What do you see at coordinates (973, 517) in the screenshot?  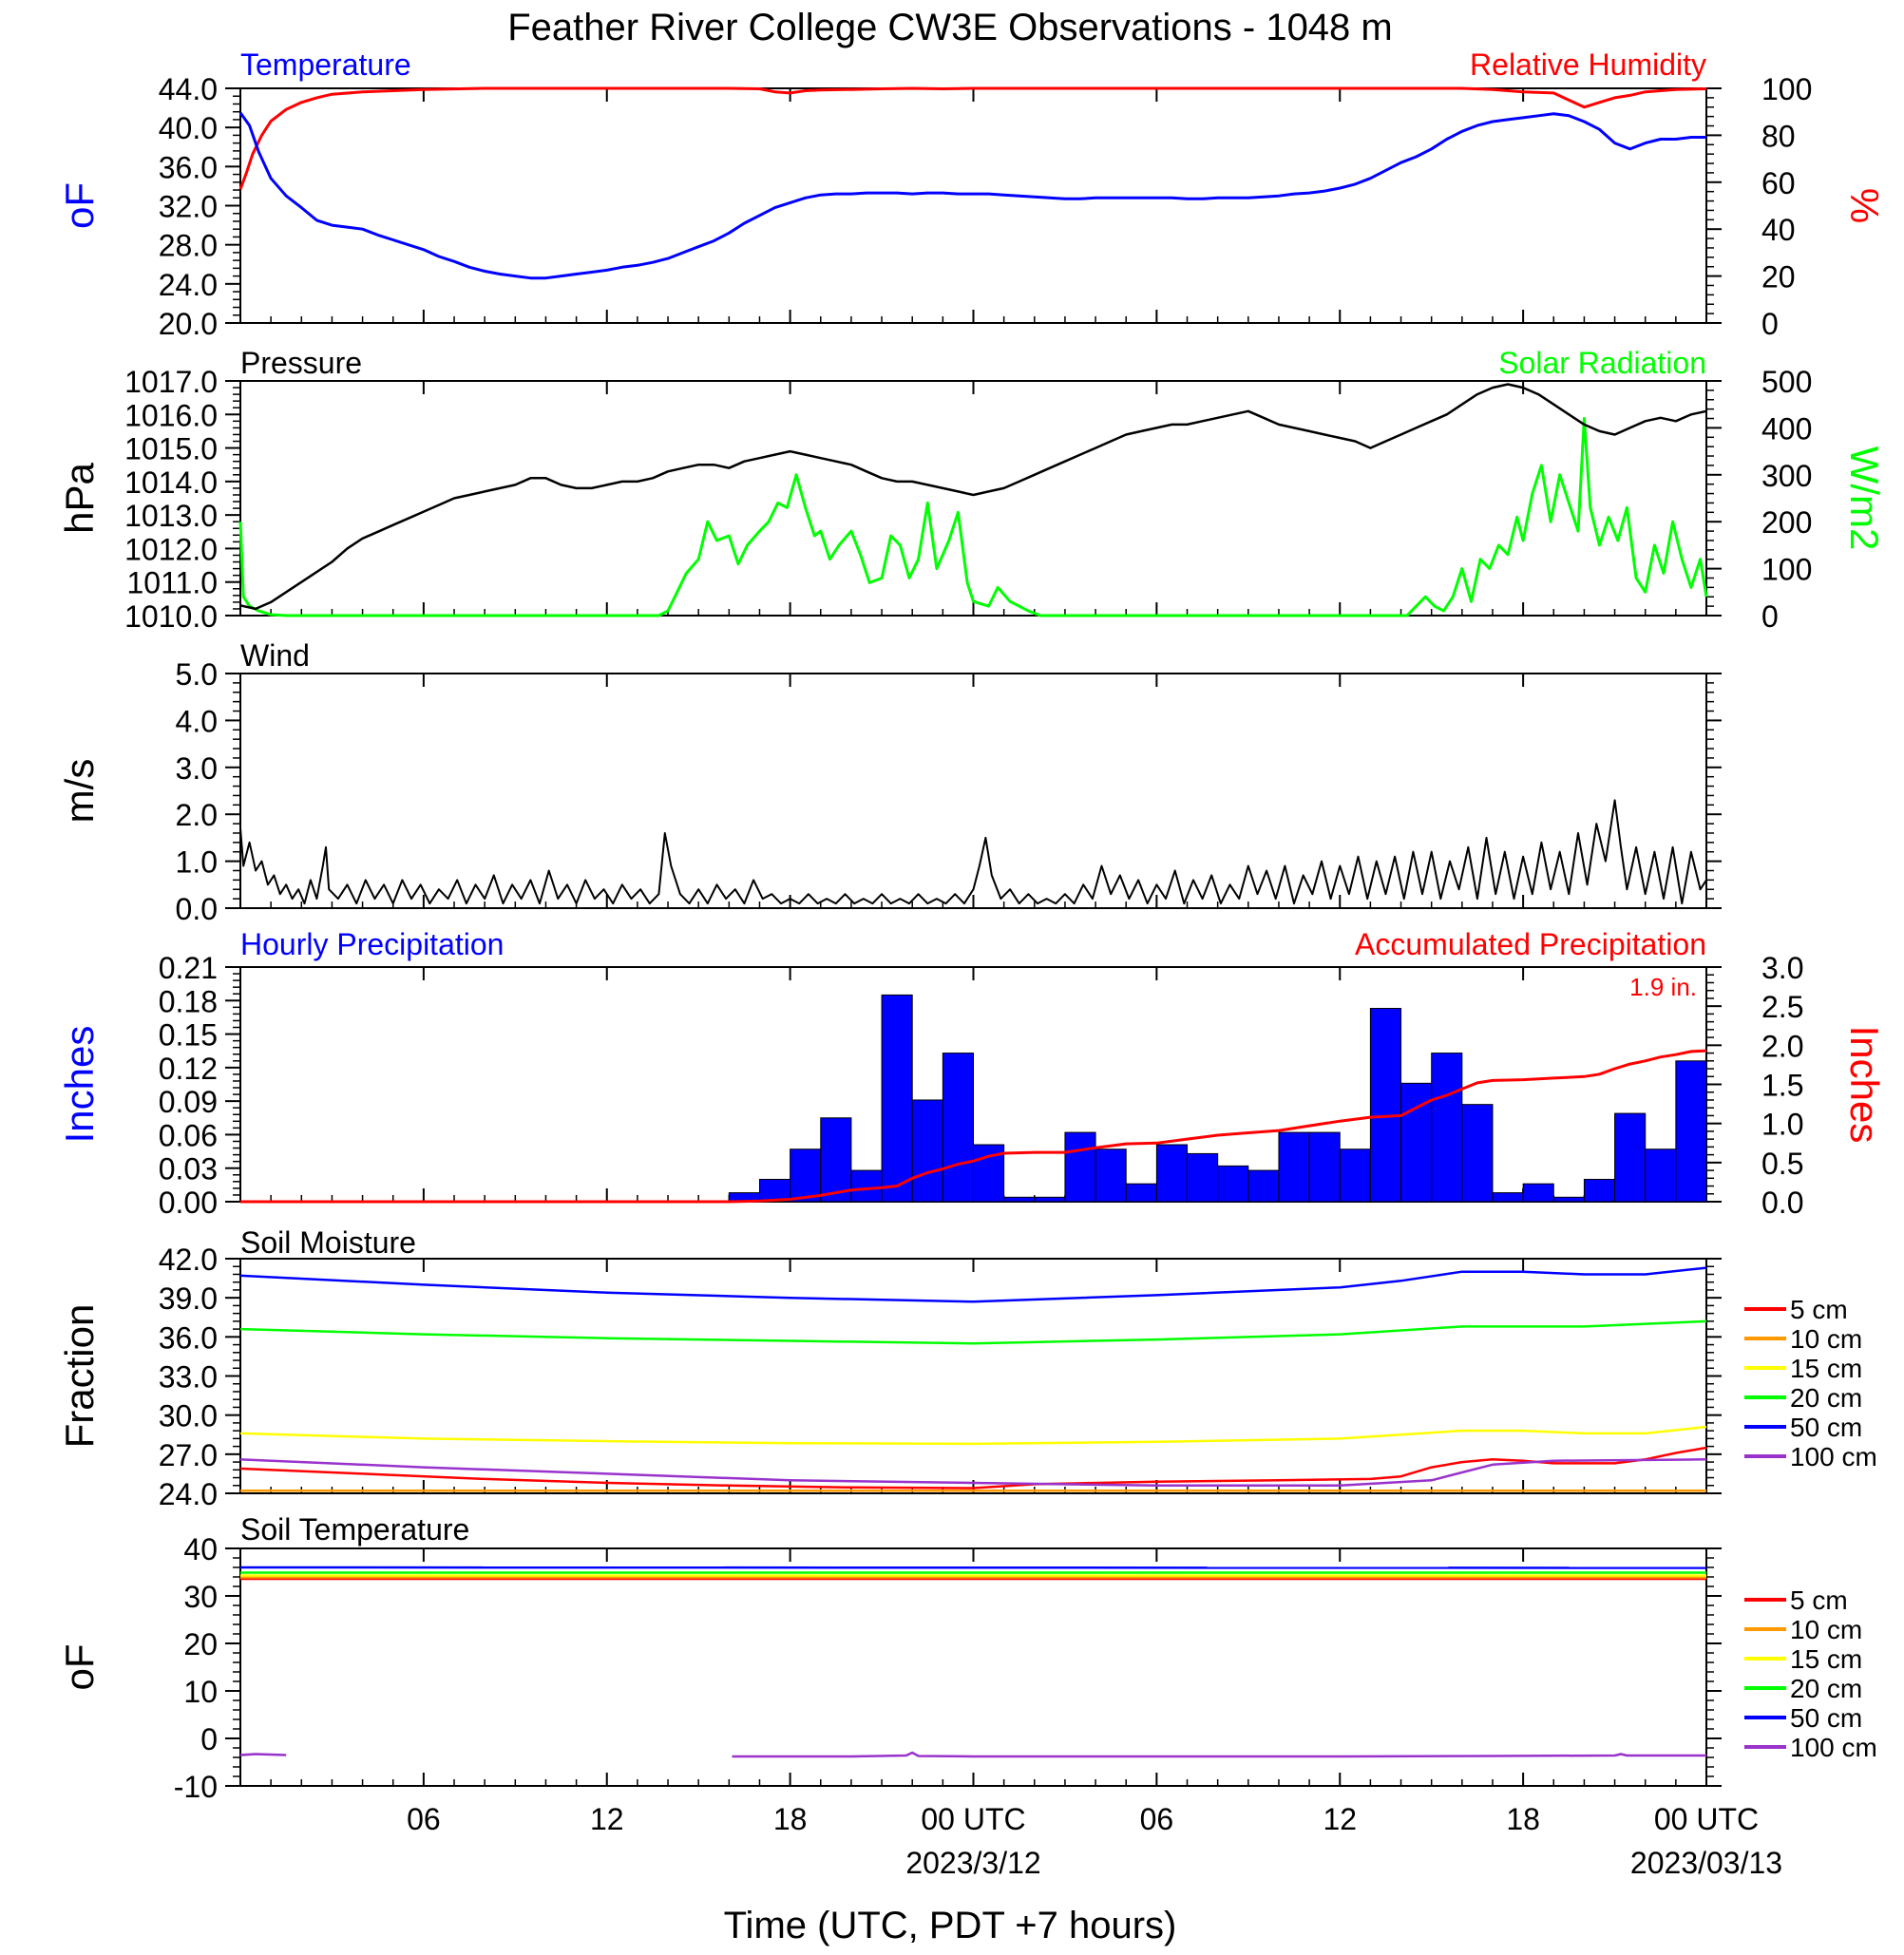 I see `solar-radiation-line` at bounding box center [973, 517].